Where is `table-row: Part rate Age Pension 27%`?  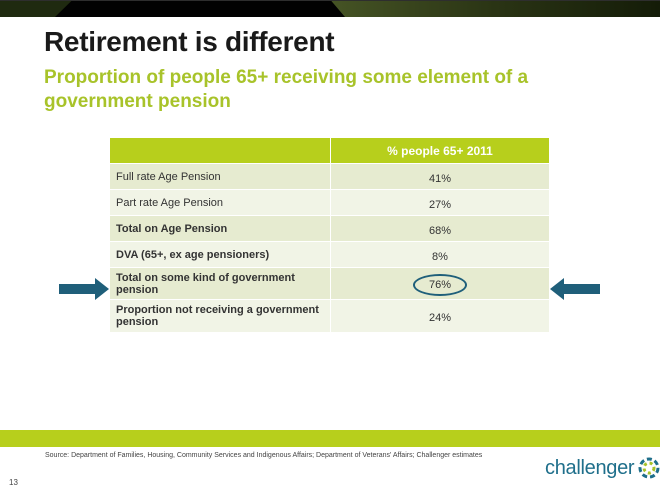
table-row: Part rate Age Pension 27% is located at coordinates (329, 202).